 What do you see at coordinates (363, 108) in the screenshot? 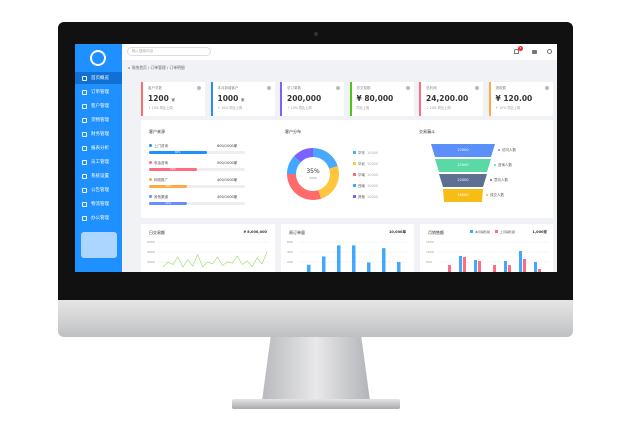
I see `stat-change: 同比上周` at bounding box center [363, 108].